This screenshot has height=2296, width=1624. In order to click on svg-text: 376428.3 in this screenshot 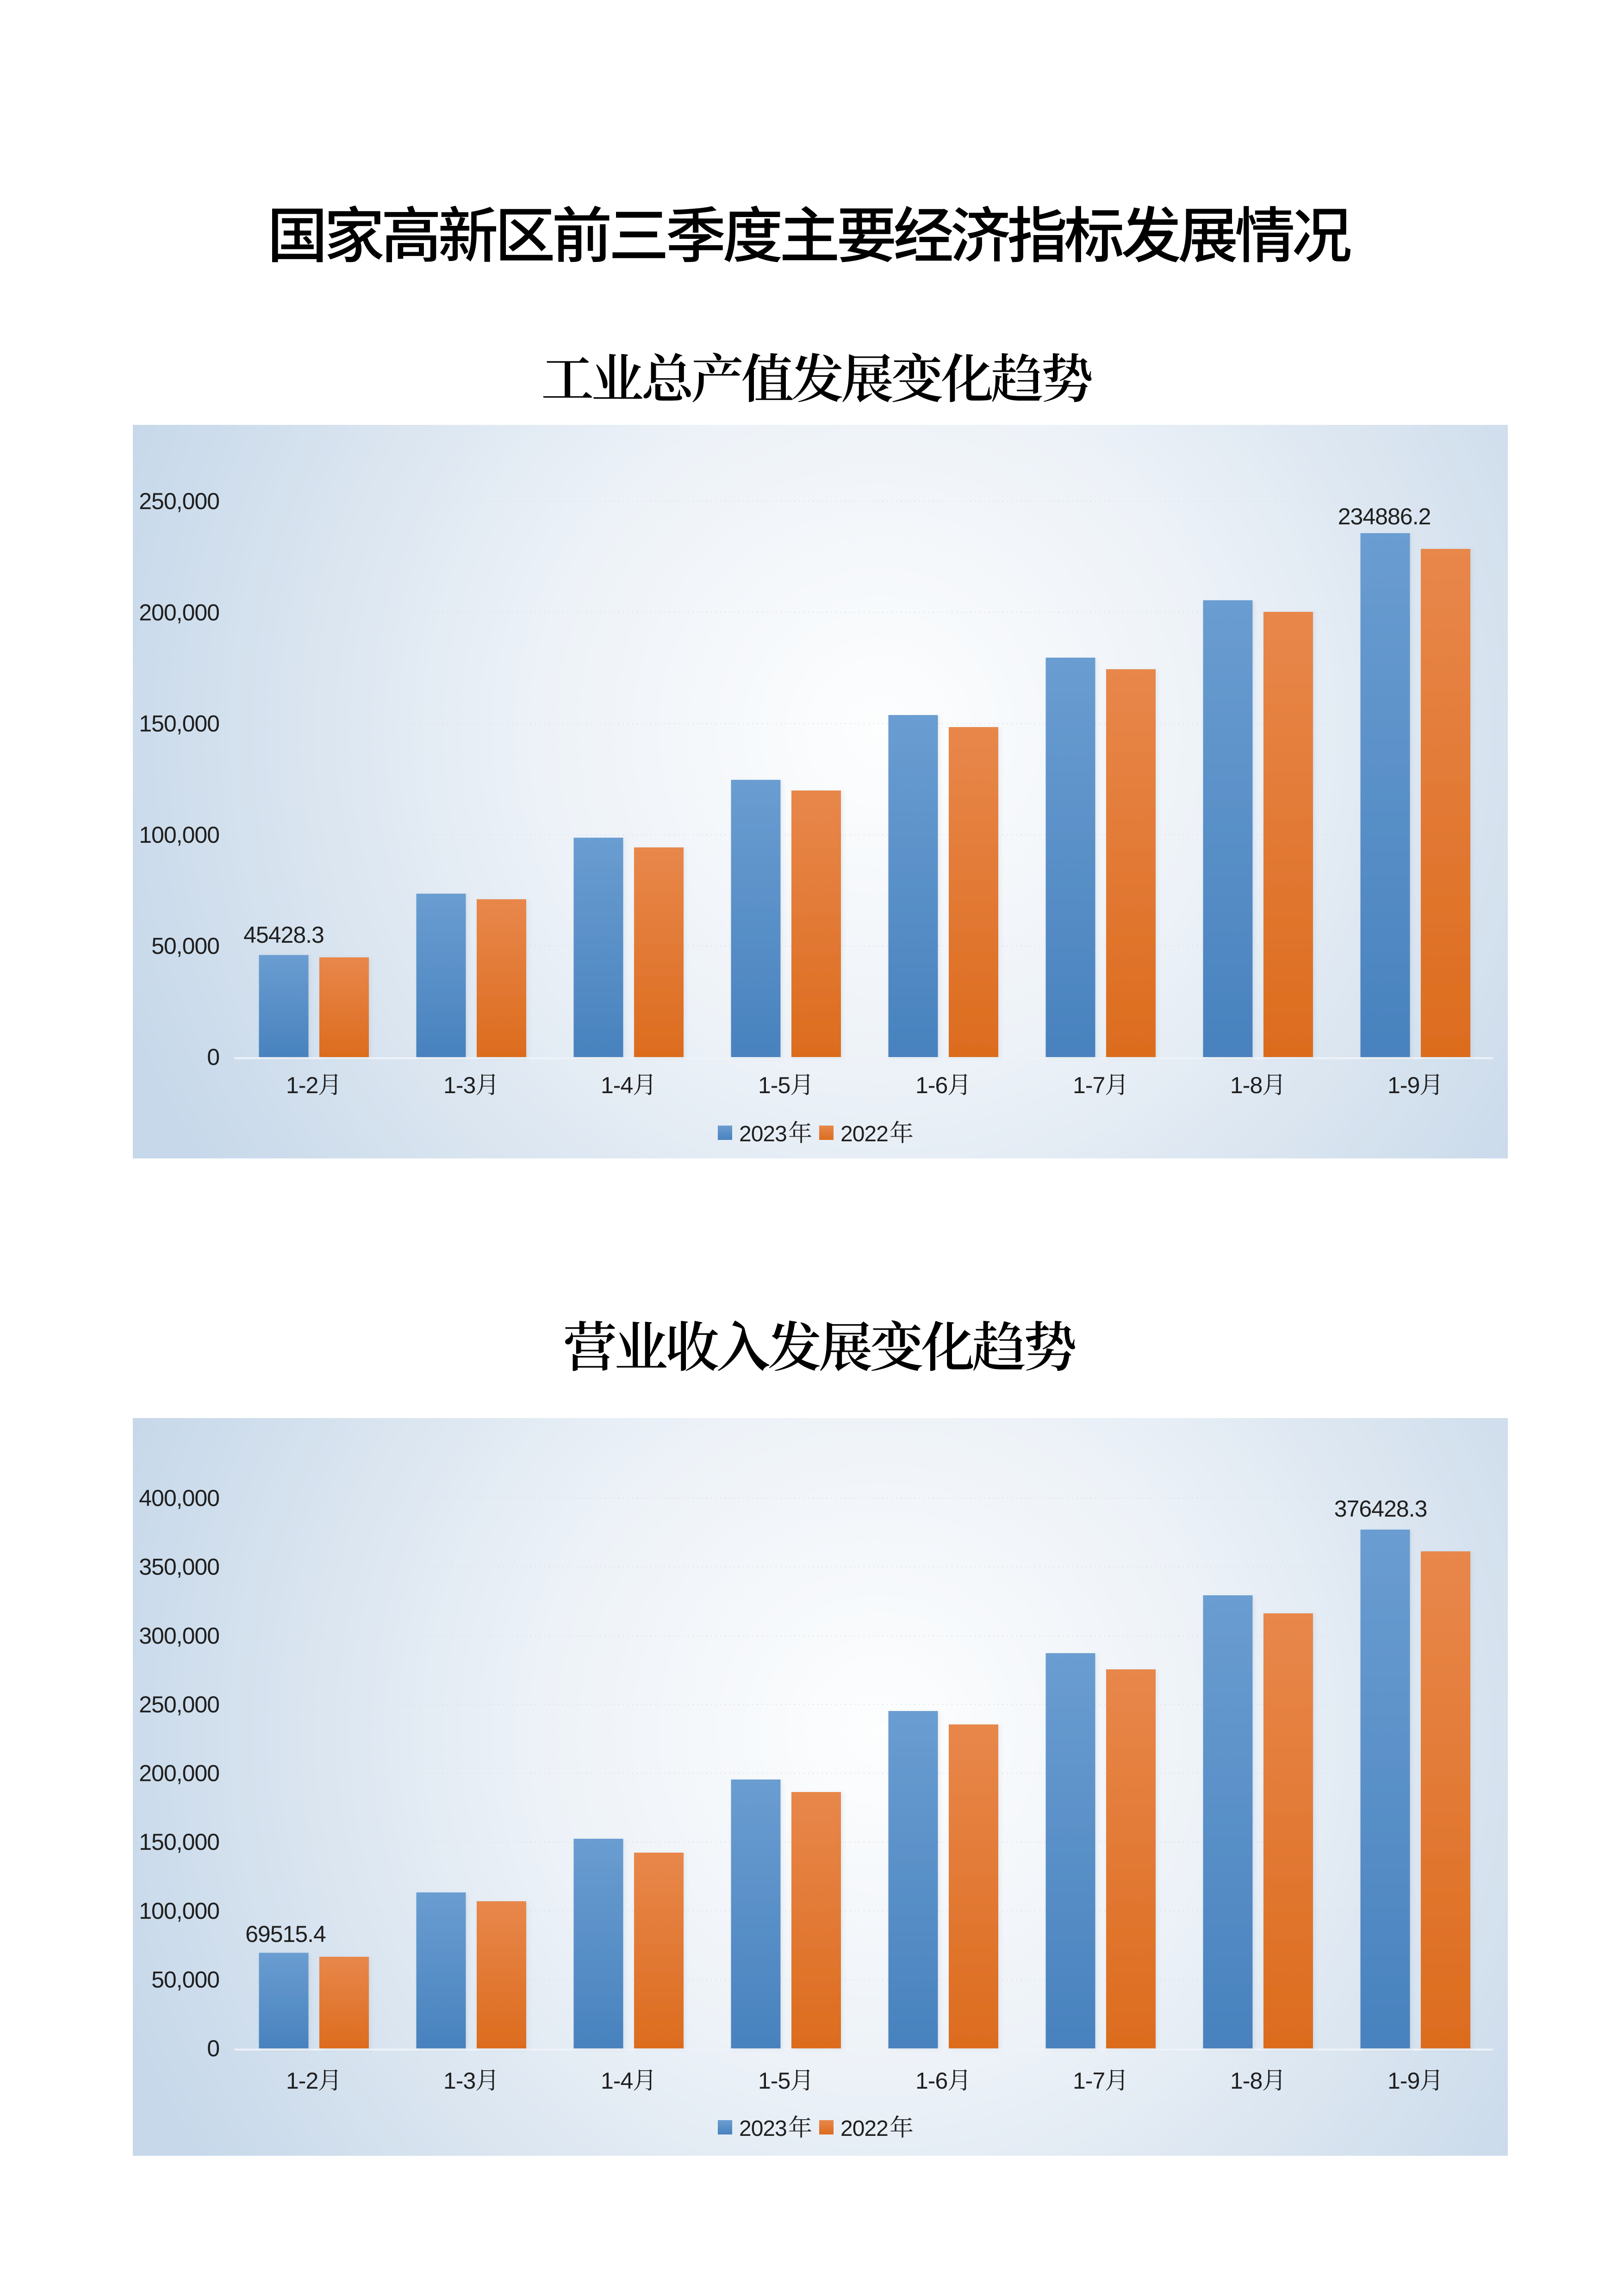, I will do `click(1380, 1509)`.